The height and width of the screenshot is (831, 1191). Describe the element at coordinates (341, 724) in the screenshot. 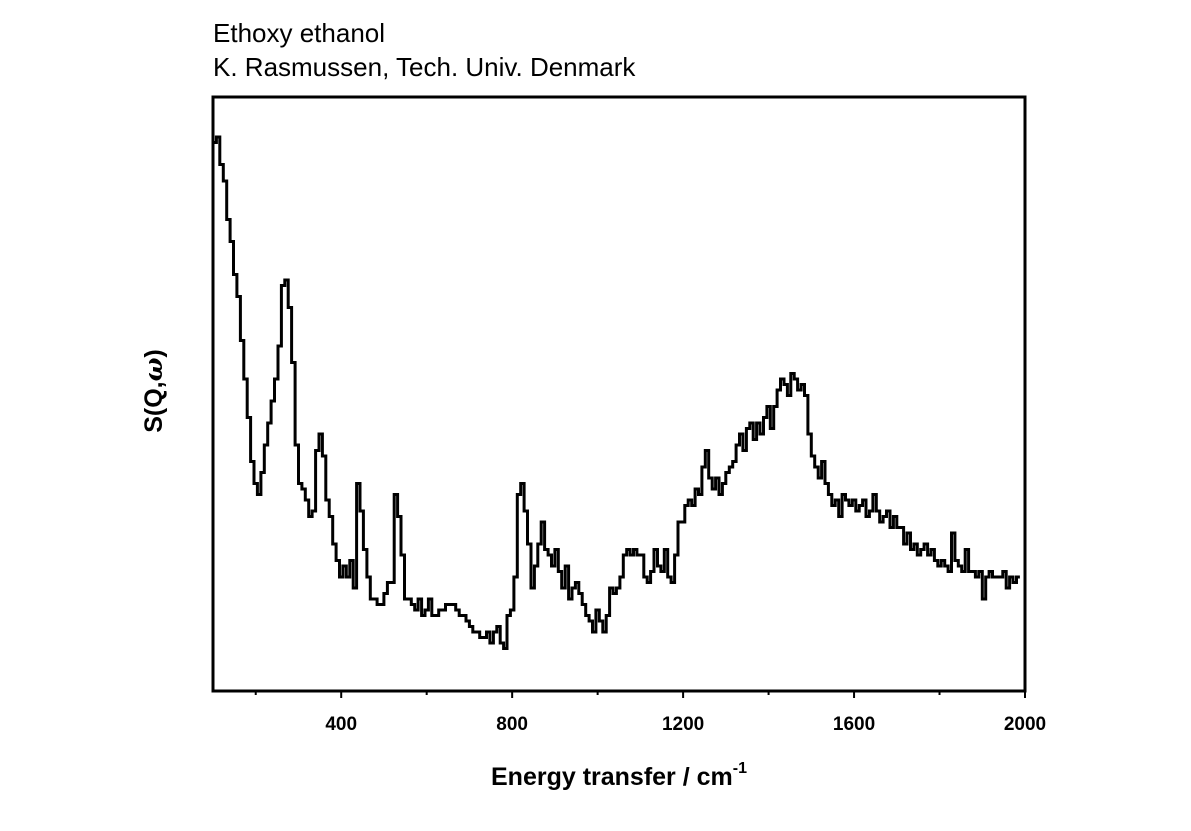

I see `x-tick-label-400: 400` at that location.